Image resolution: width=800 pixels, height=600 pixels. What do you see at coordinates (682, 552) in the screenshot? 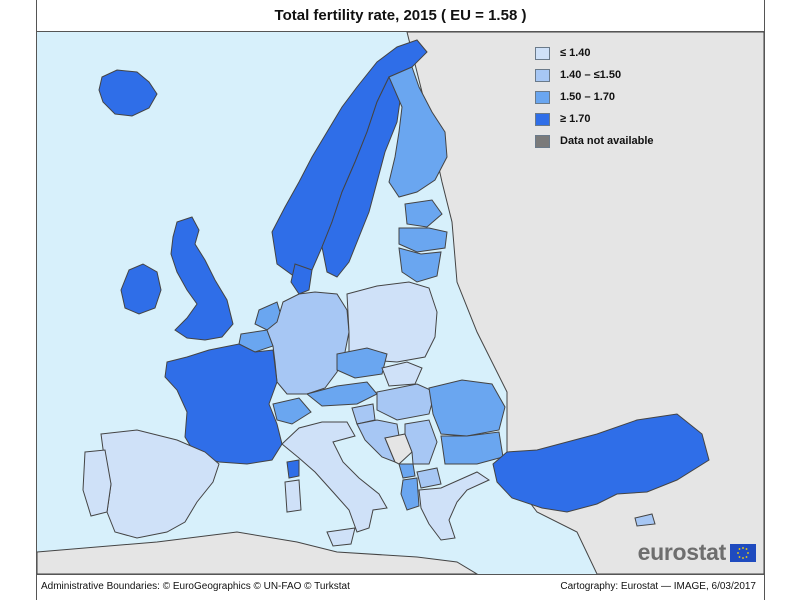
I see `logo-text: eurostat` at bounding box center [682, 552].